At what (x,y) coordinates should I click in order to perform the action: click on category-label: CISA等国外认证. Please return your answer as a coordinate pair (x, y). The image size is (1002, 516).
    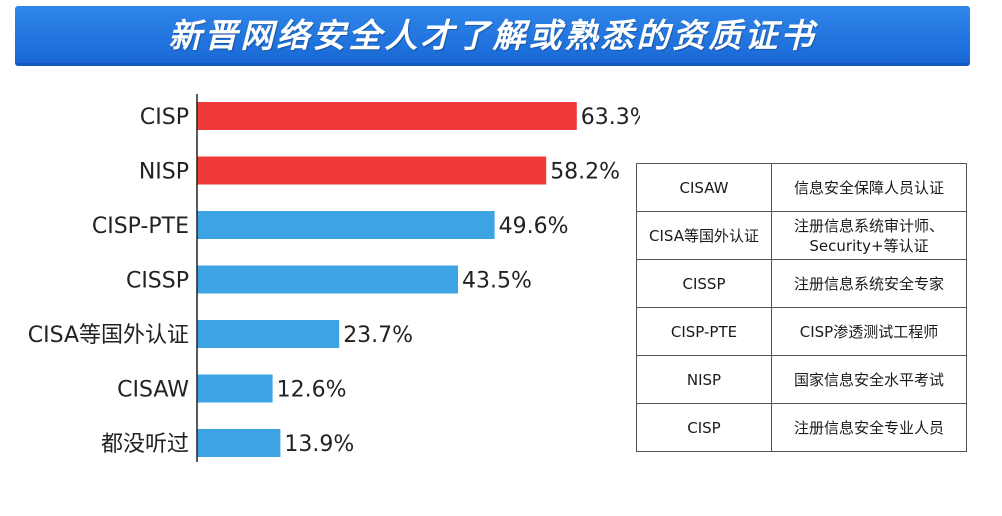
    Looking at the image, I should click on (108, 335).